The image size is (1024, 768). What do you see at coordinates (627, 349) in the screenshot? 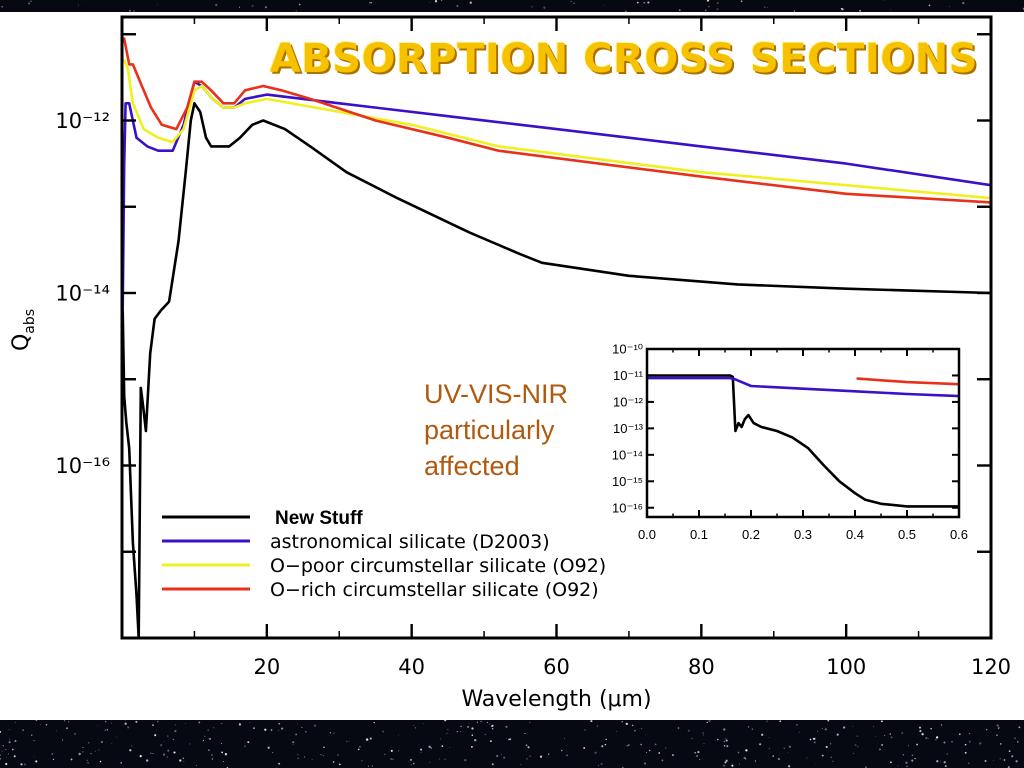
I see `y-tick-label: 10⁻¹⁰` at bounding box center [627, 349].